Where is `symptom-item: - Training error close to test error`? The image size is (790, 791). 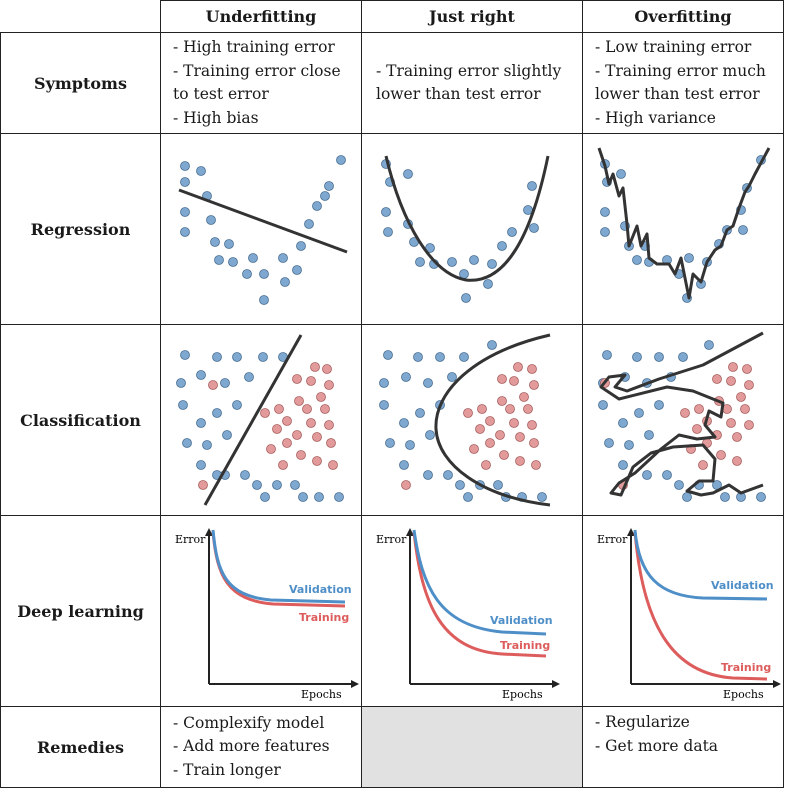
symptom-item: - Training error close to test error is located at coordinates (257, 82).